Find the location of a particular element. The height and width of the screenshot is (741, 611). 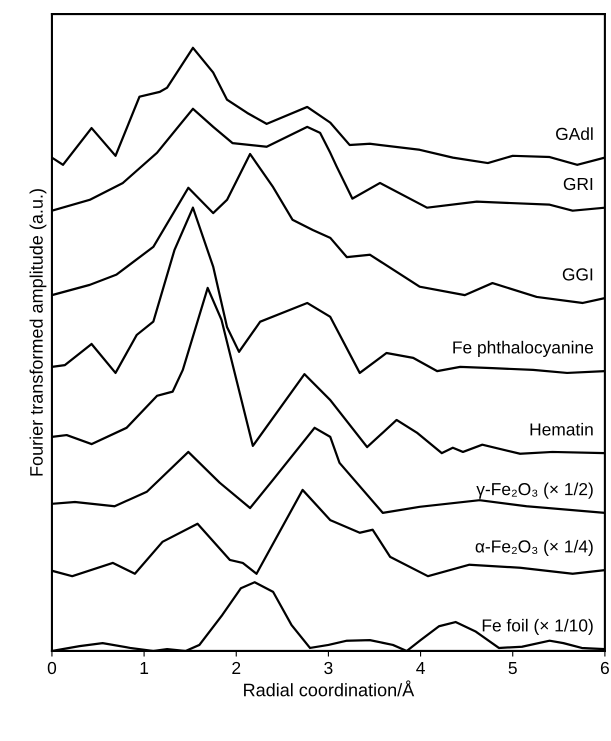

y-axis-title: Fourier transformed amplitude (a.u.) is located at coordinates (38, 332).